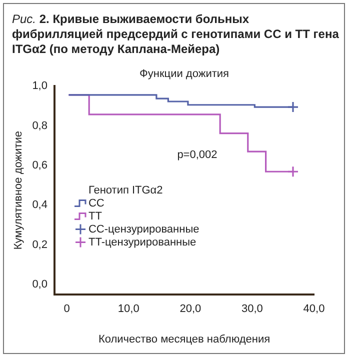 Image resolution: width=350 pixels, height=359 pixels. I want to click on legend-label: CC, so click(96, 203).